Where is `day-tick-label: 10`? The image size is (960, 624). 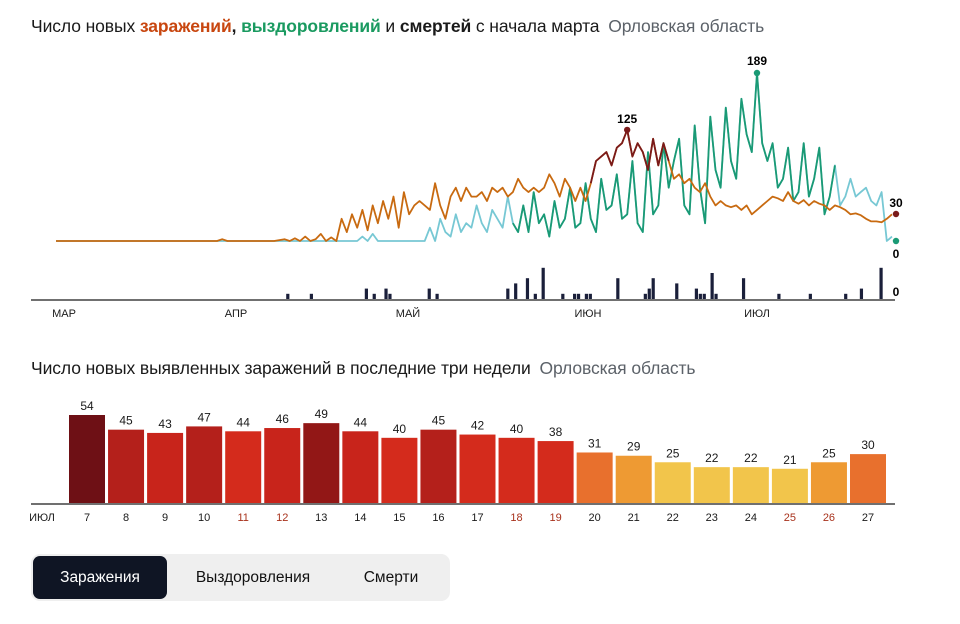
day-tick-label: 10 is located at coordinates (204, 518).